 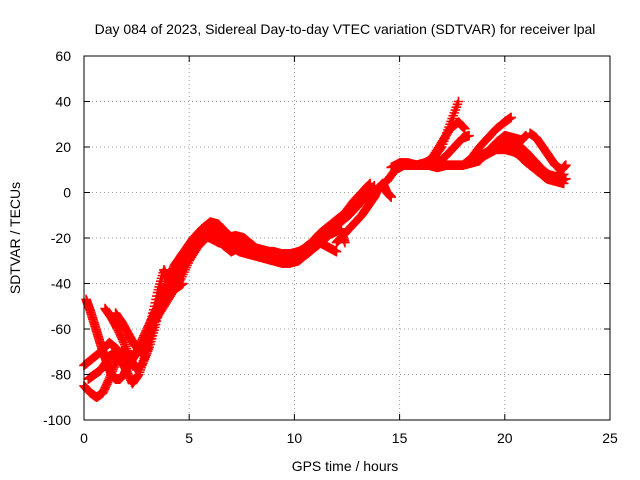 I want to click on y-tick-label: -60, so click(x=61, y=329).